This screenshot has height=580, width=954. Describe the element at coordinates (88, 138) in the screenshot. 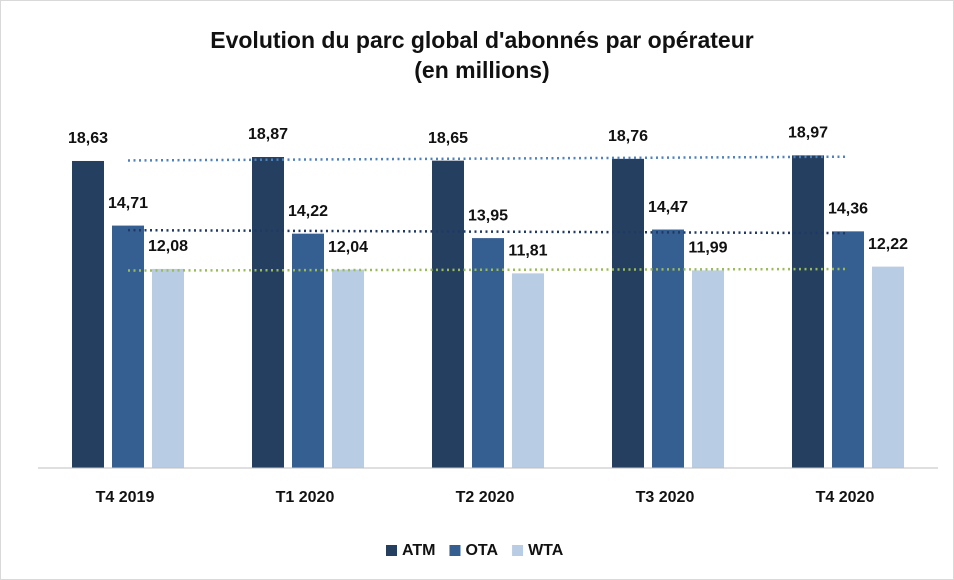

I see `value-label: 18,63` at that location.